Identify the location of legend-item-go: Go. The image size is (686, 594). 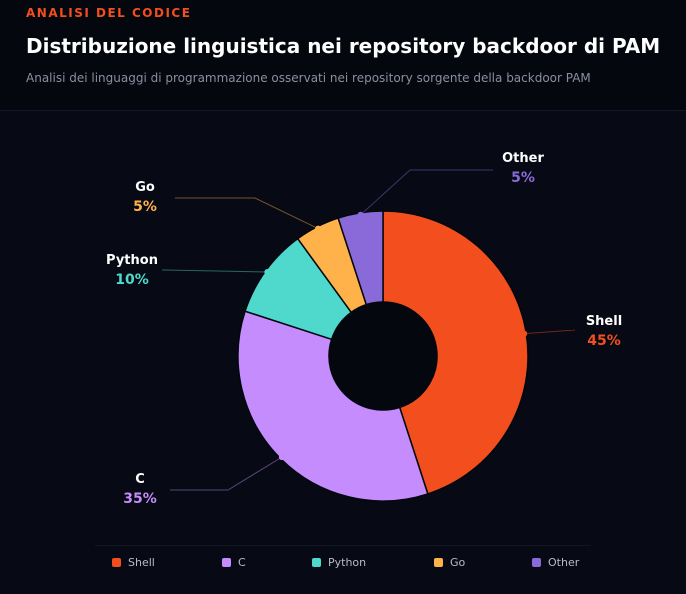
(449, 562).